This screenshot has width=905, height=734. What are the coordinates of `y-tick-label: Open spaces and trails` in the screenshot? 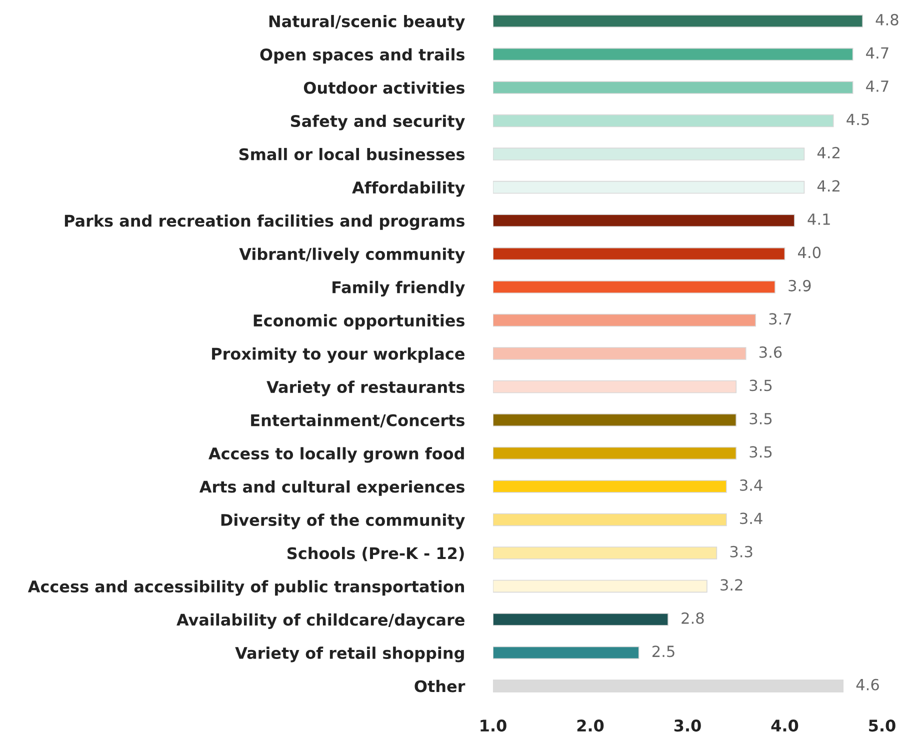 It's located at (362, 56).